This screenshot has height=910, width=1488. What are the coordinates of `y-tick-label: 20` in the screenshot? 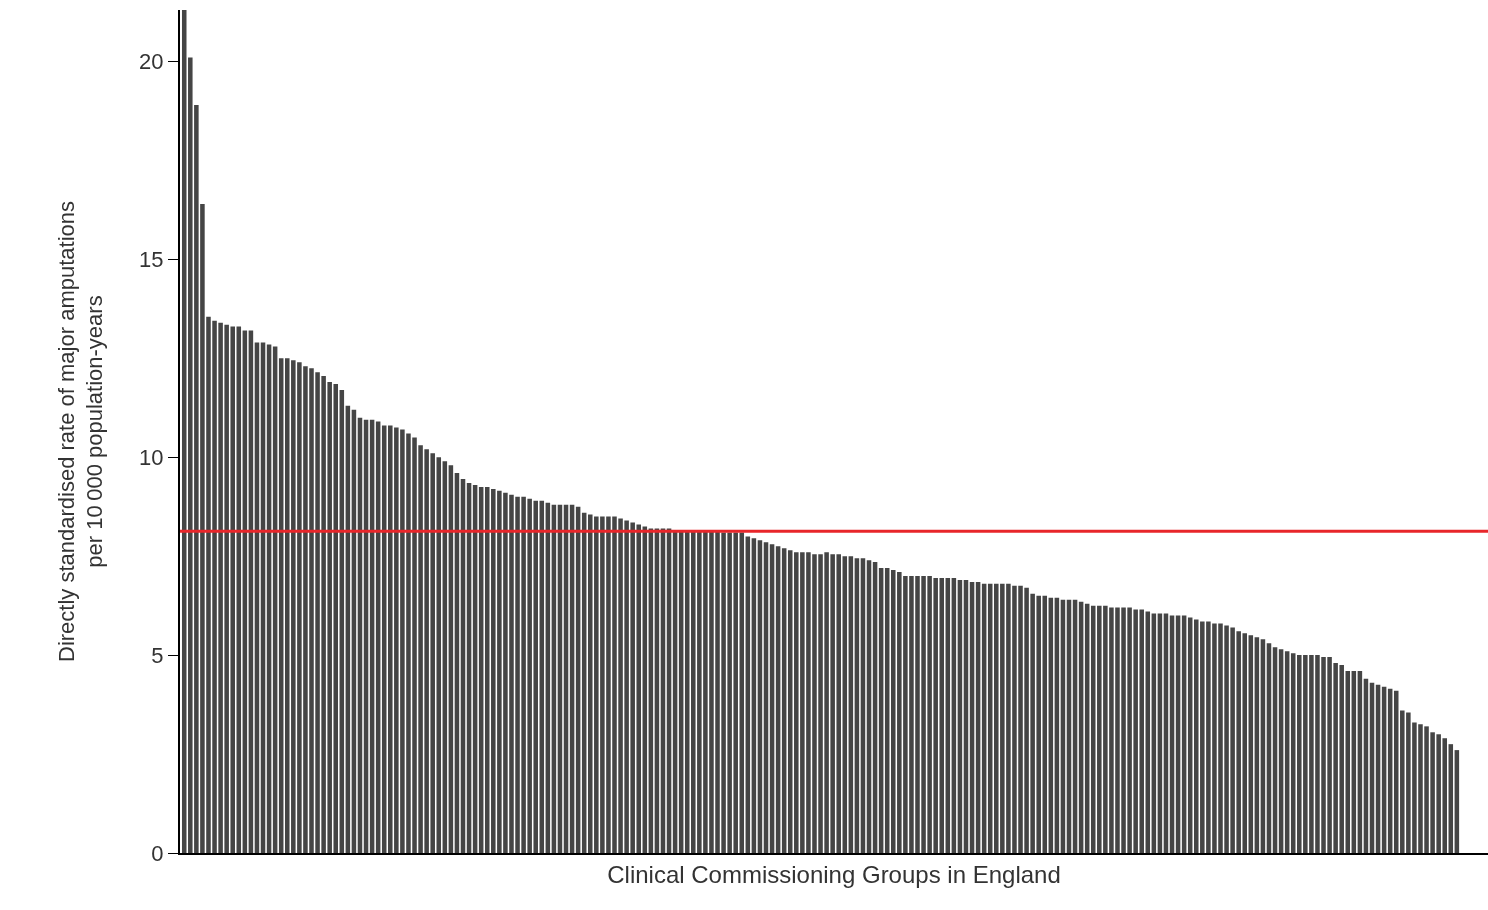 It's located at (151, 62).